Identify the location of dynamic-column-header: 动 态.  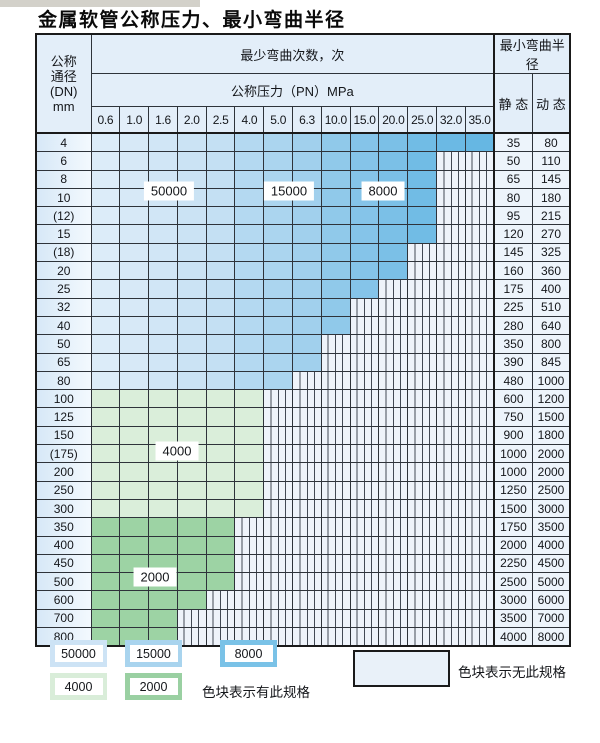
(551, 103).